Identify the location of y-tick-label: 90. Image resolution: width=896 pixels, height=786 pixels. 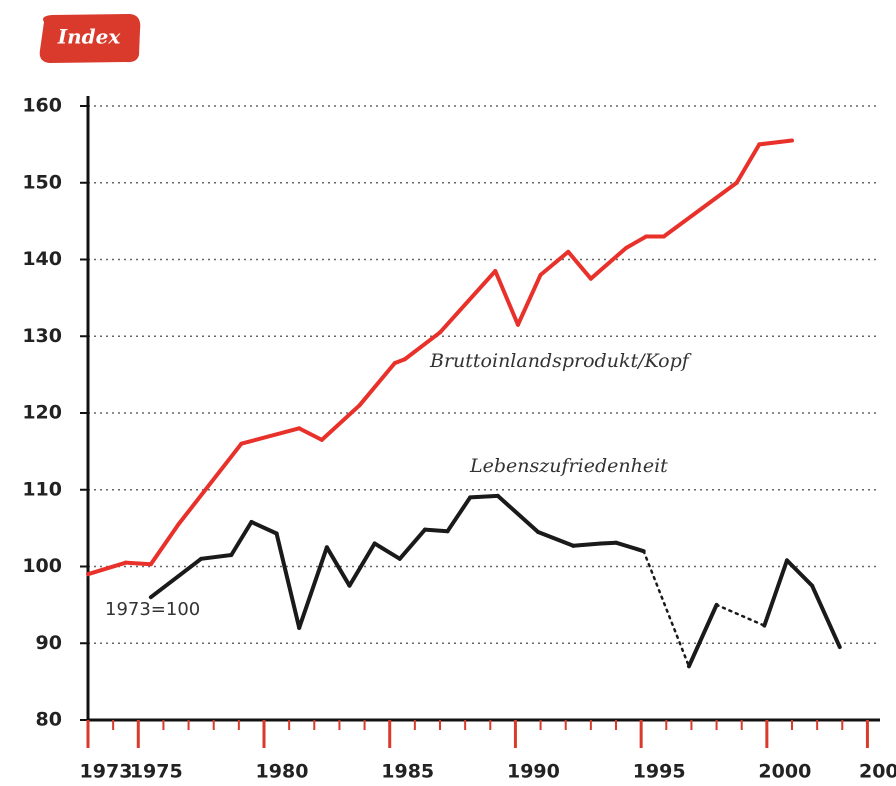
(49, 643).